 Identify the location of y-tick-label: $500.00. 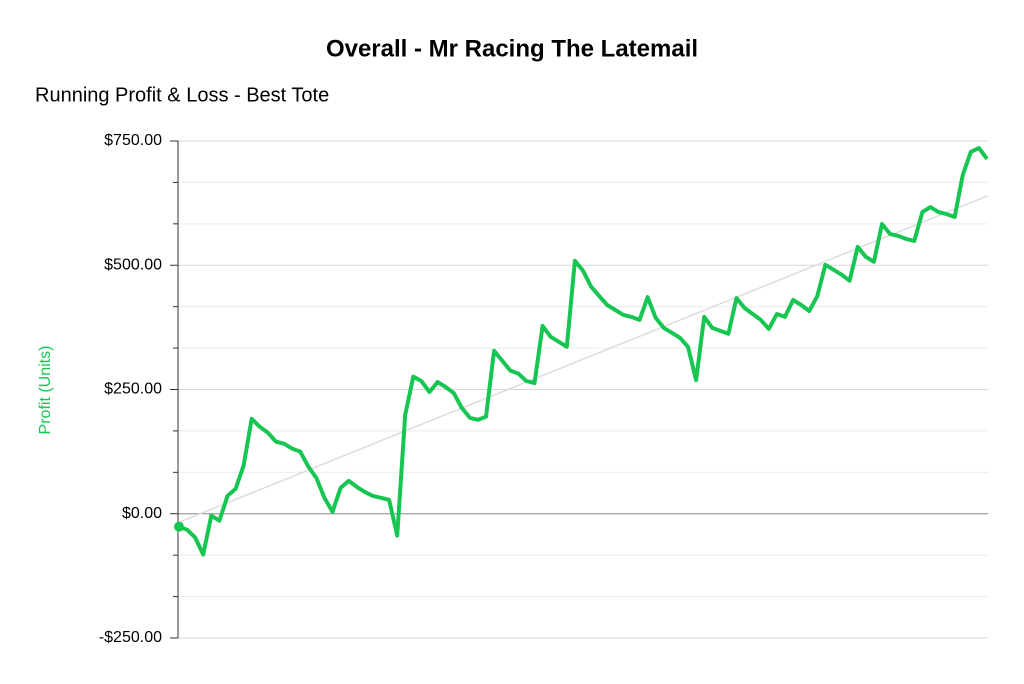
(133, 264).